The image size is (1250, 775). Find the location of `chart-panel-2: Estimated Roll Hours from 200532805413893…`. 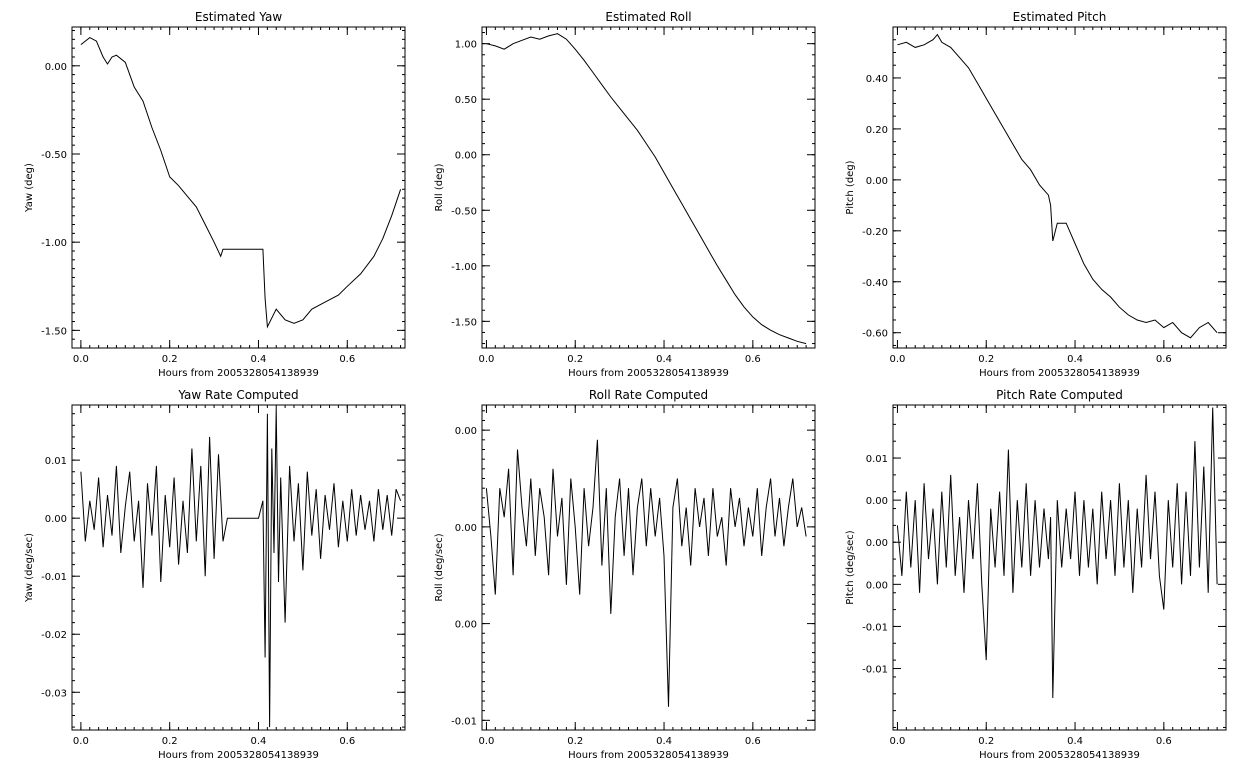

chart-panel-2: Estimated Roll Hours from 200532805413893… is located at coordinates (625, 194).